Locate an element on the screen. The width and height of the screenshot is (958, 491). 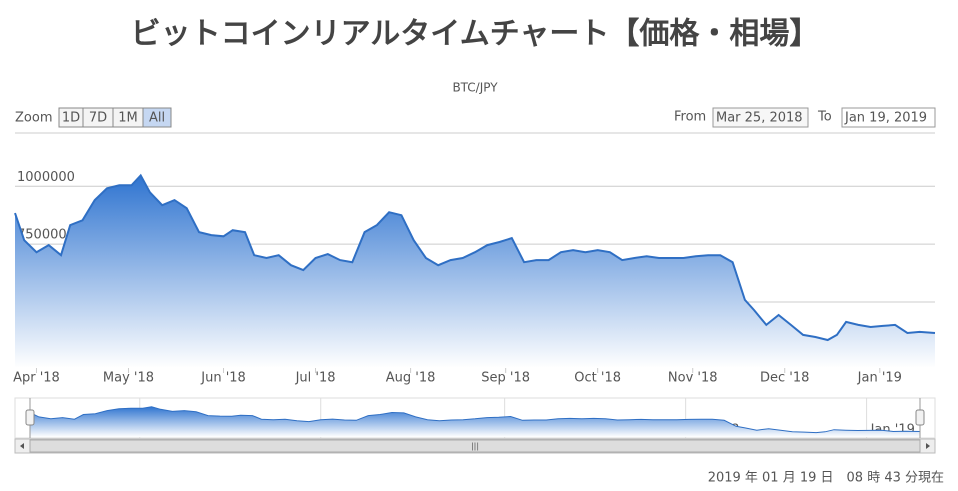
y-tick-label: 750000 is located at coordinates (42, 235).